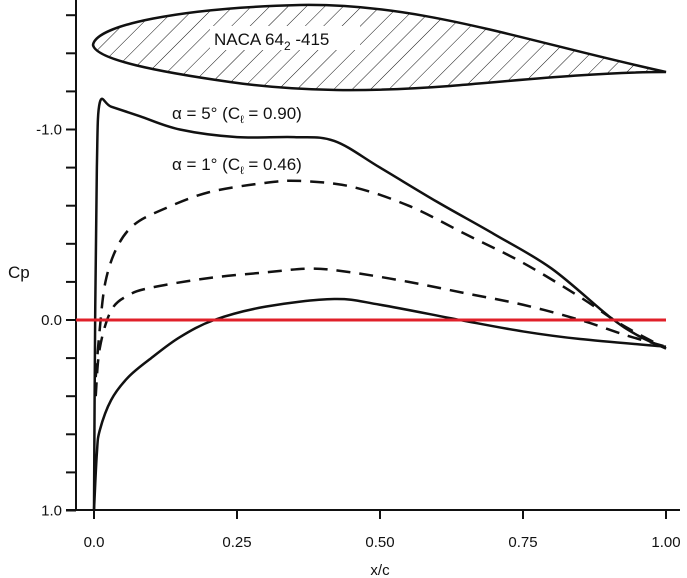 Image resolution: width=687 pixels, height=578 pixels. What do you see at coordinates (51, 511) in the screenshot?
I see `y-tick-label: 1.0` at bounding box center [51, 511].